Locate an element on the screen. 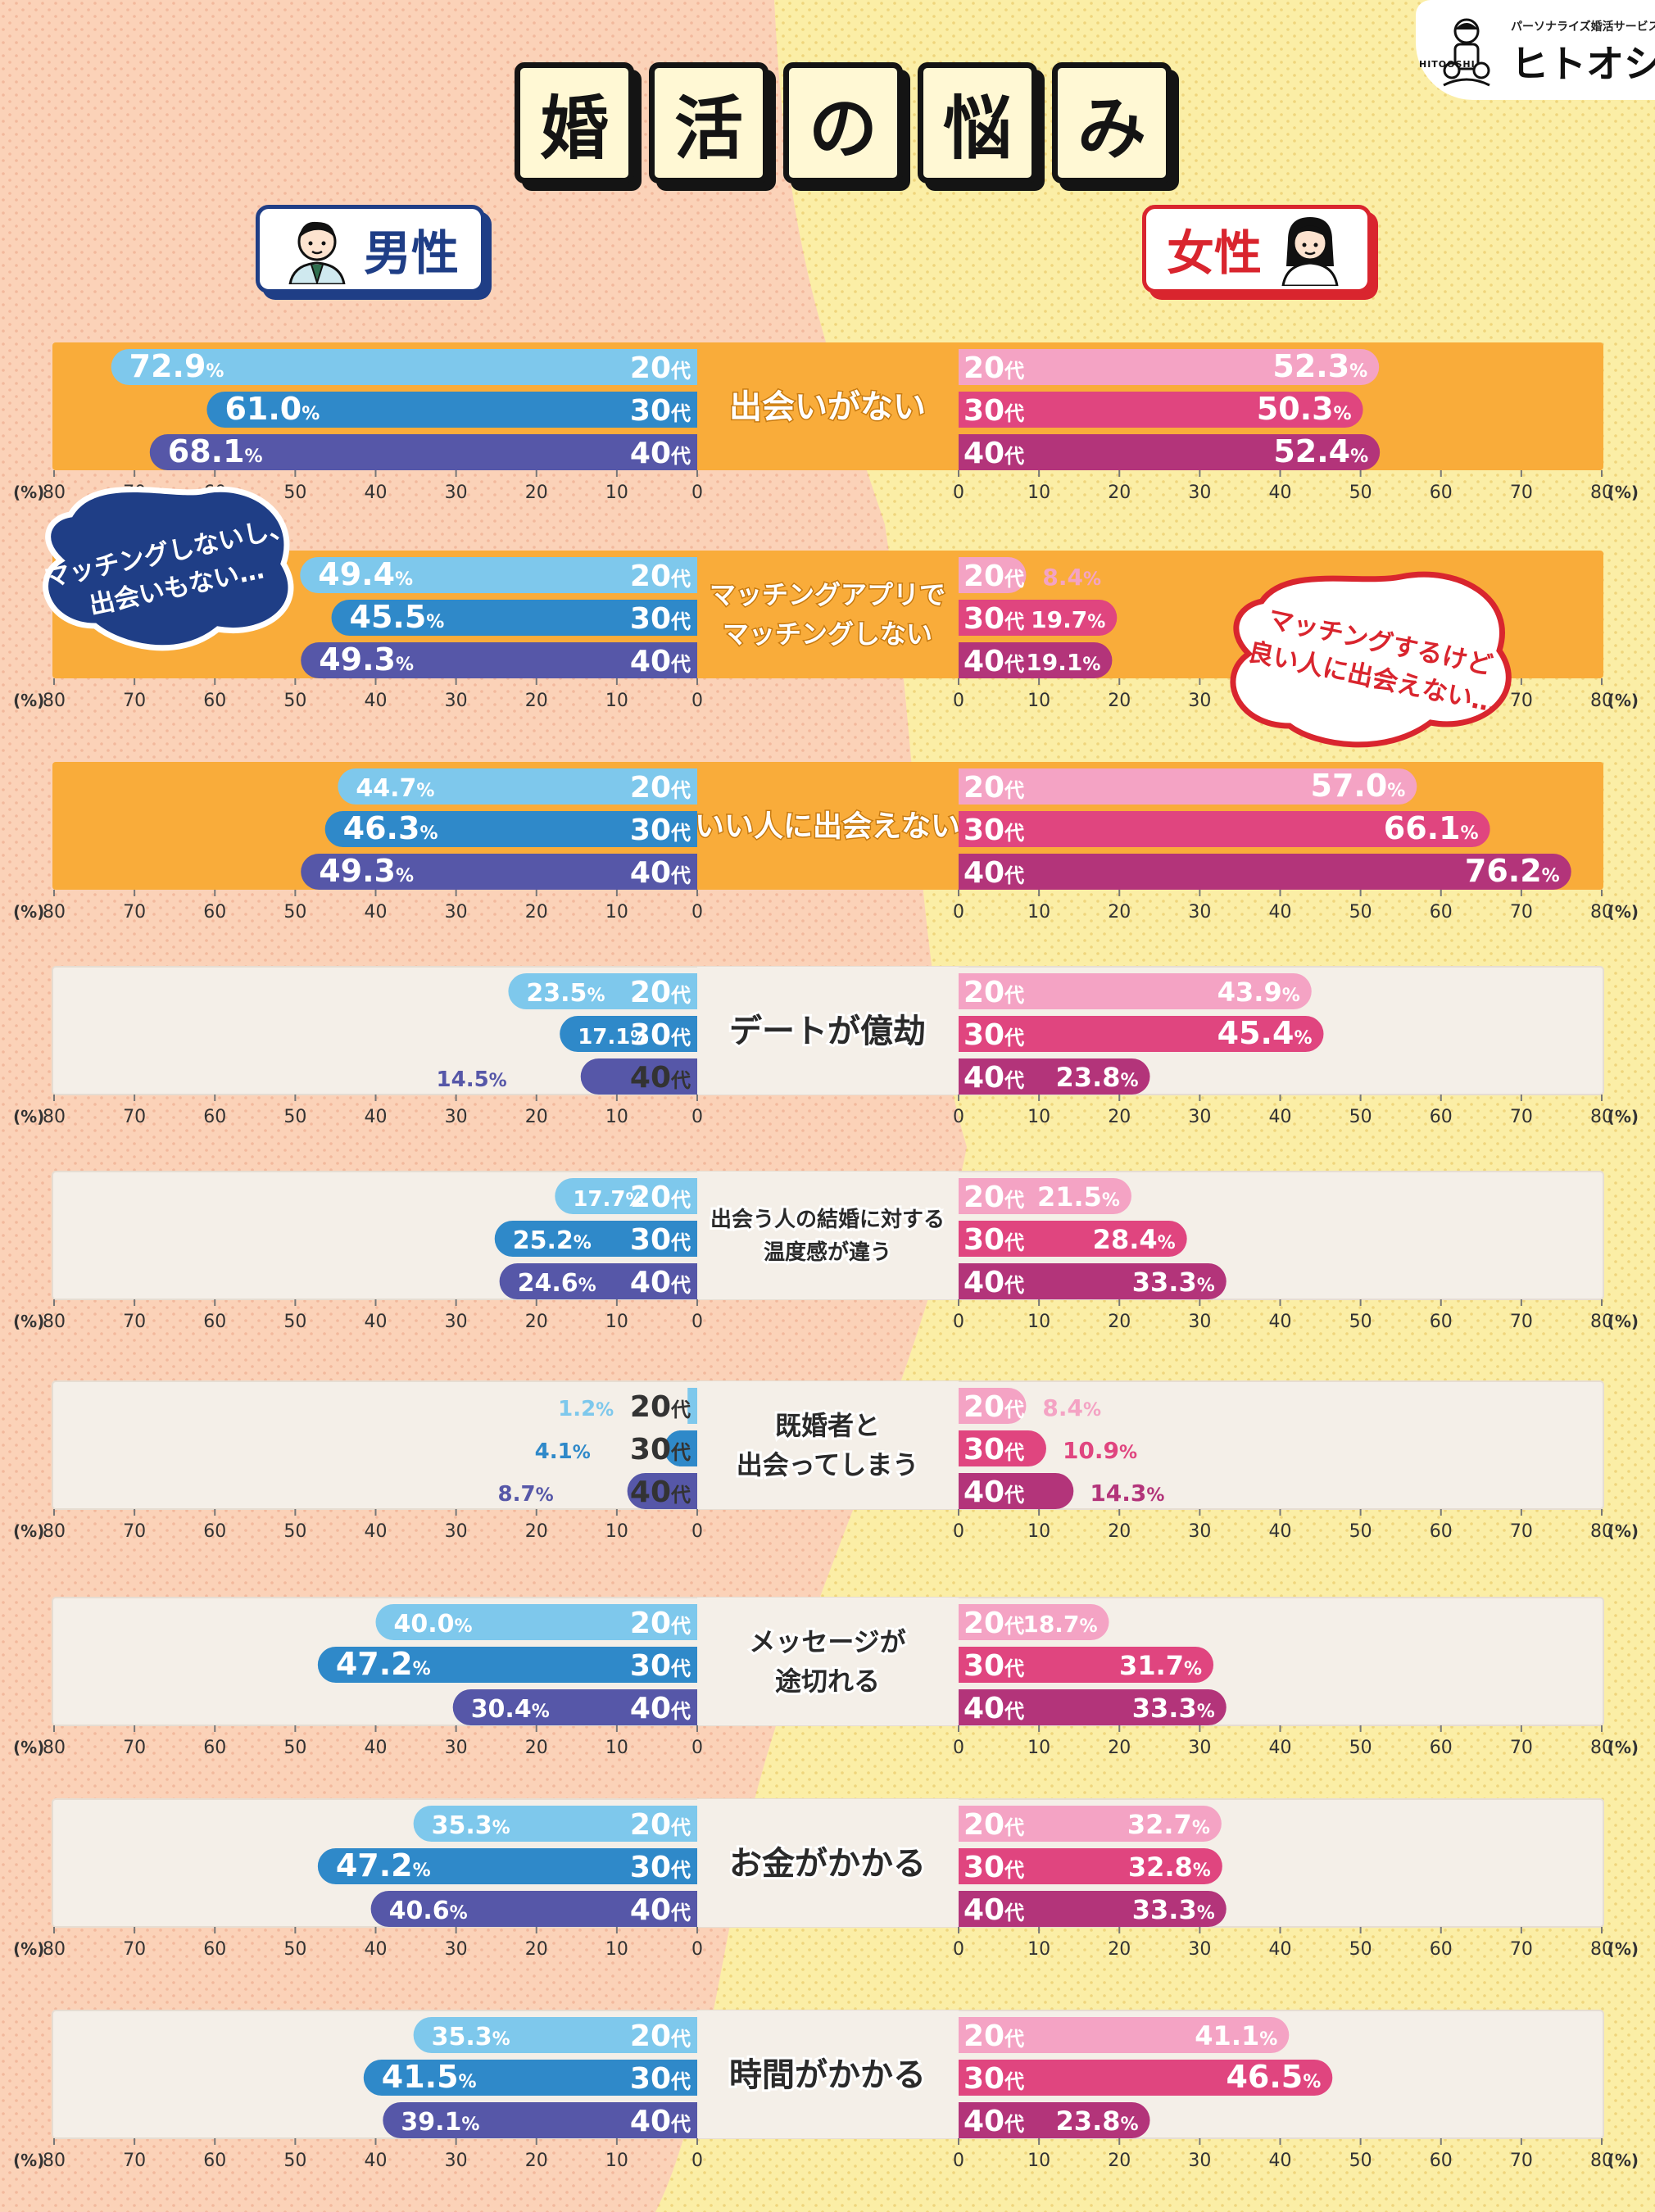 This screenshot has width=1655, height=2212. category-label-panel is located at coordinates (828, 826).